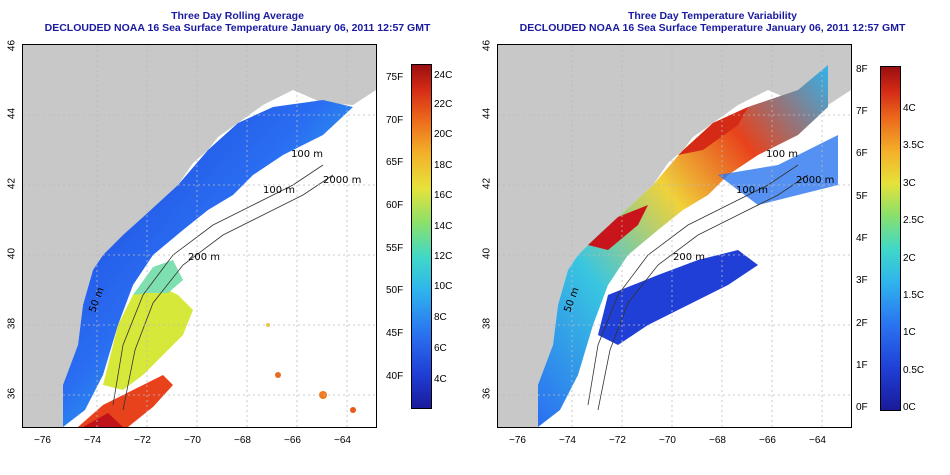 The image size is (950, 475). Describe the element at coordinates (395, 376) in the screenshot. I see `colorbar-label-f: 40F` at that location.